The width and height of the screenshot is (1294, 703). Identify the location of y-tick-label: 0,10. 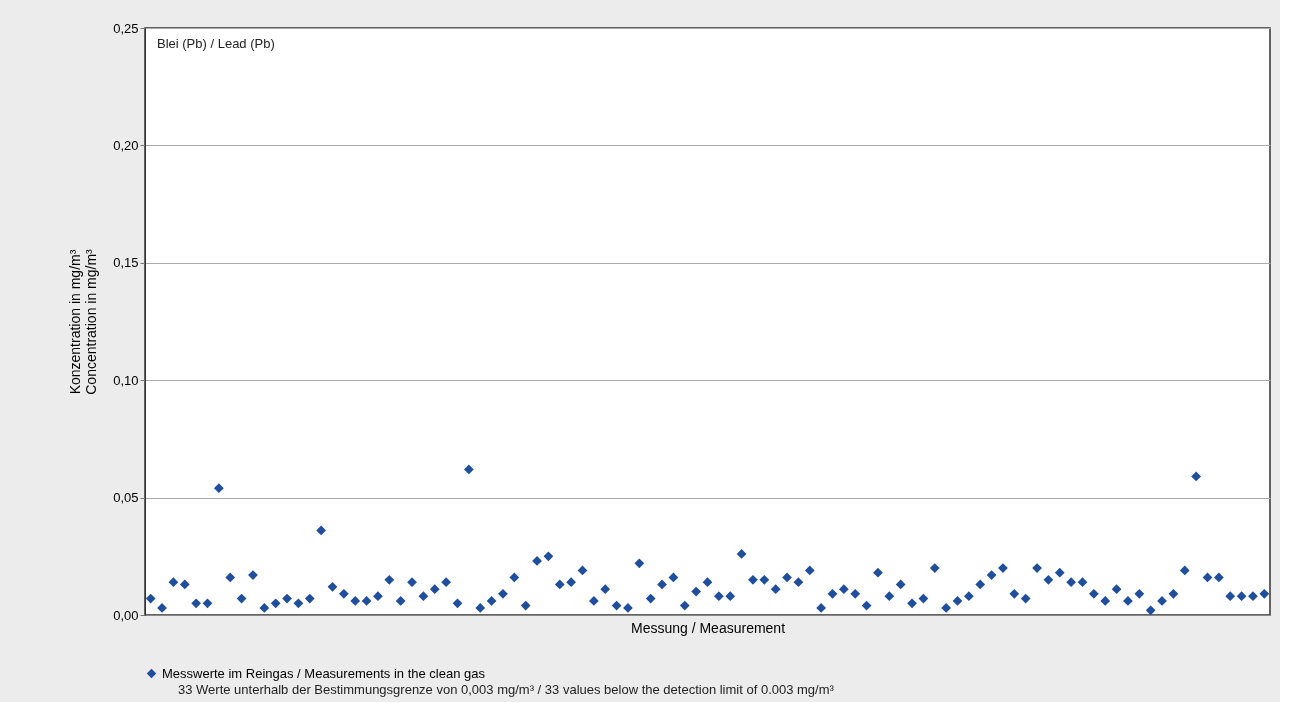
(126, 380).